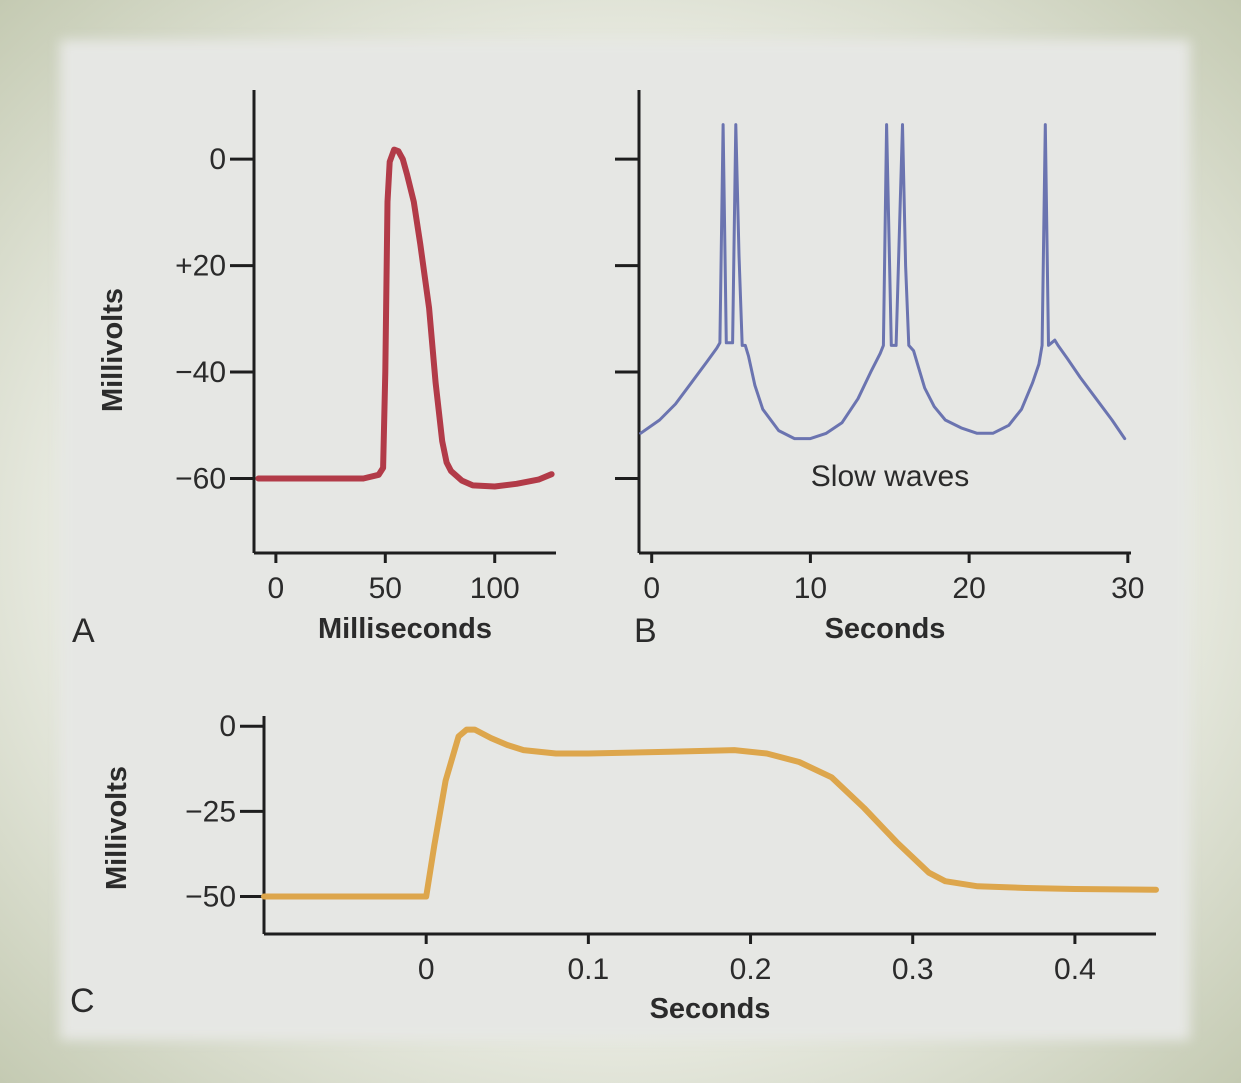 This screenshot has height=1083, width=1241. I want to click on x-tick-label: 0.3, so click(913, 969).